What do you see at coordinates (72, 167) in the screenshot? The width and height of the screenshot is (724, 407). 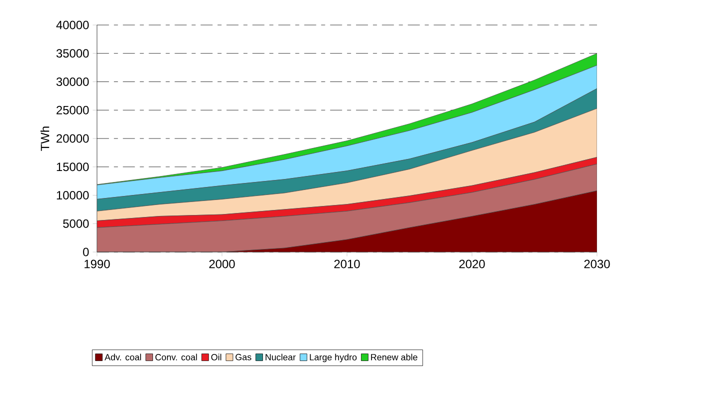 I see `y-tick-label: 15000` at bounding box center [72, 167].